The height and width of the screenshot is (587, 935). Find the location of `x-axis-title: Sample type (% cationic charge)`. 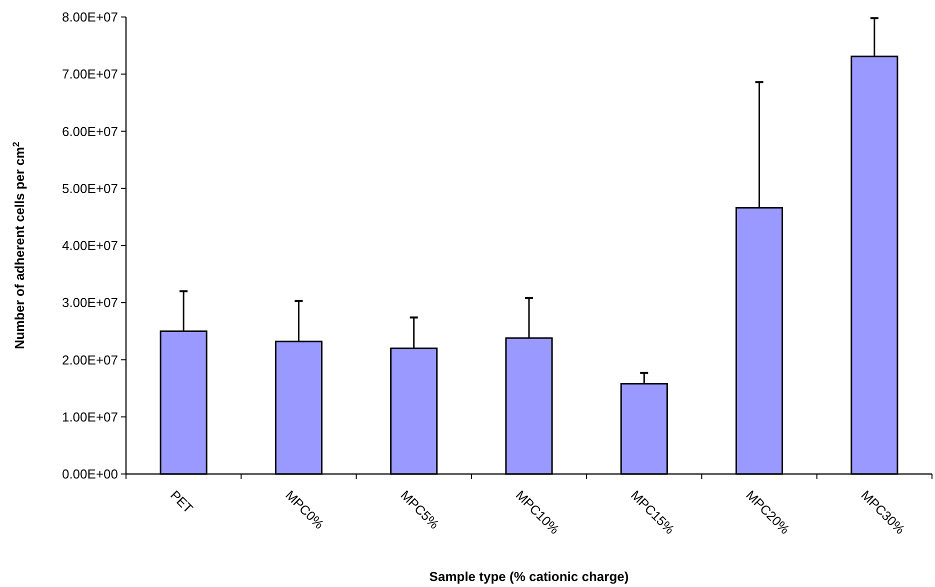

x-axis-title: Sample type (% cationic charge) is located at coordinates (529, 576).